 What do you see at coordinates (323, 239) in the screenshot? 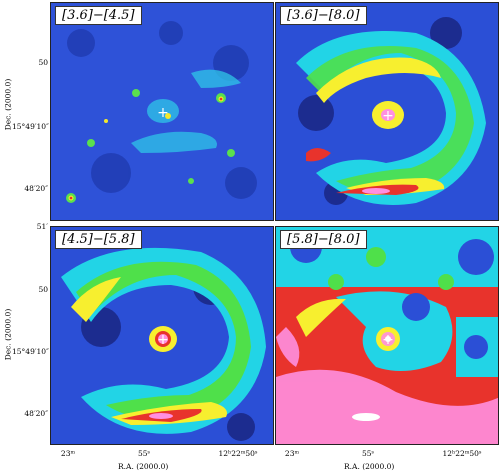
I see `panel-label-58-80: [5.8]−[8.0]` at bounding box center [323, 239].